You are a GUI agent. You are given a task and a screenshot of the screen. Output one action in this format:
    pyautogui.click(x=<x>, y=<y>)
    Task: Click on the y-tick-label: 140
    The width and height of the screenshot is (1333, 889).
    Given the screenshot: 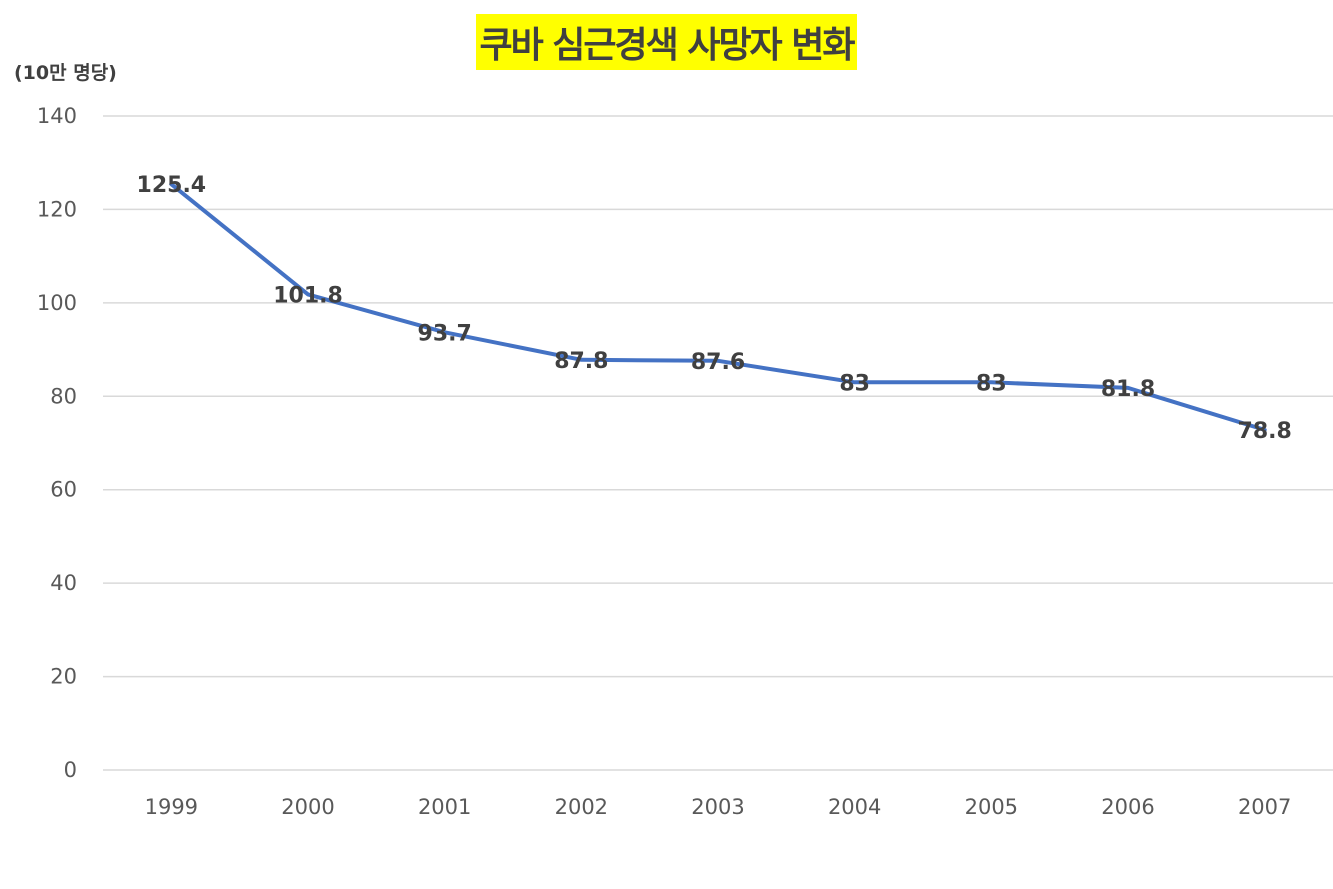 What is the action you would take?
    pyautogui.click(x=57, y=116)
    